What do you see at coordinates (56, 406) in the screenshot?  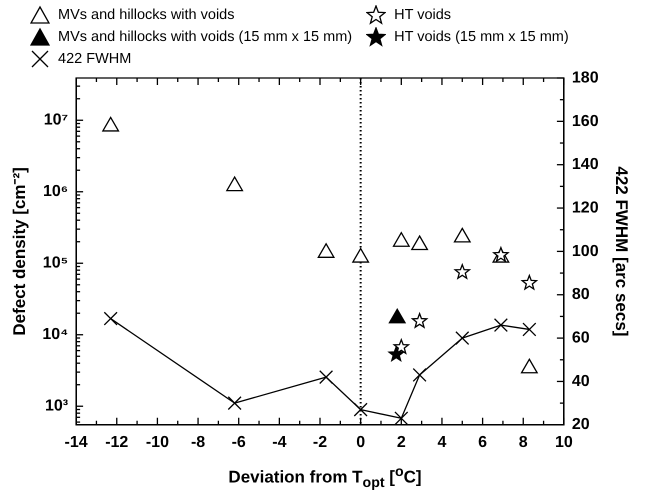 I see `y-tick-label: 10³` at bounding box center [56, 406].